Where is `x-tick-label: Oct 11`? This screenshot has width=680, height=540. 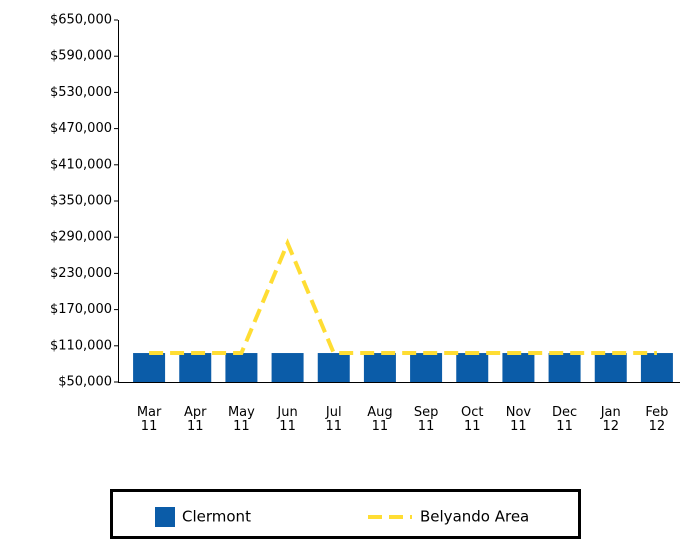 x-tick-label: Oct 11 is located at coordinates (472, 419).